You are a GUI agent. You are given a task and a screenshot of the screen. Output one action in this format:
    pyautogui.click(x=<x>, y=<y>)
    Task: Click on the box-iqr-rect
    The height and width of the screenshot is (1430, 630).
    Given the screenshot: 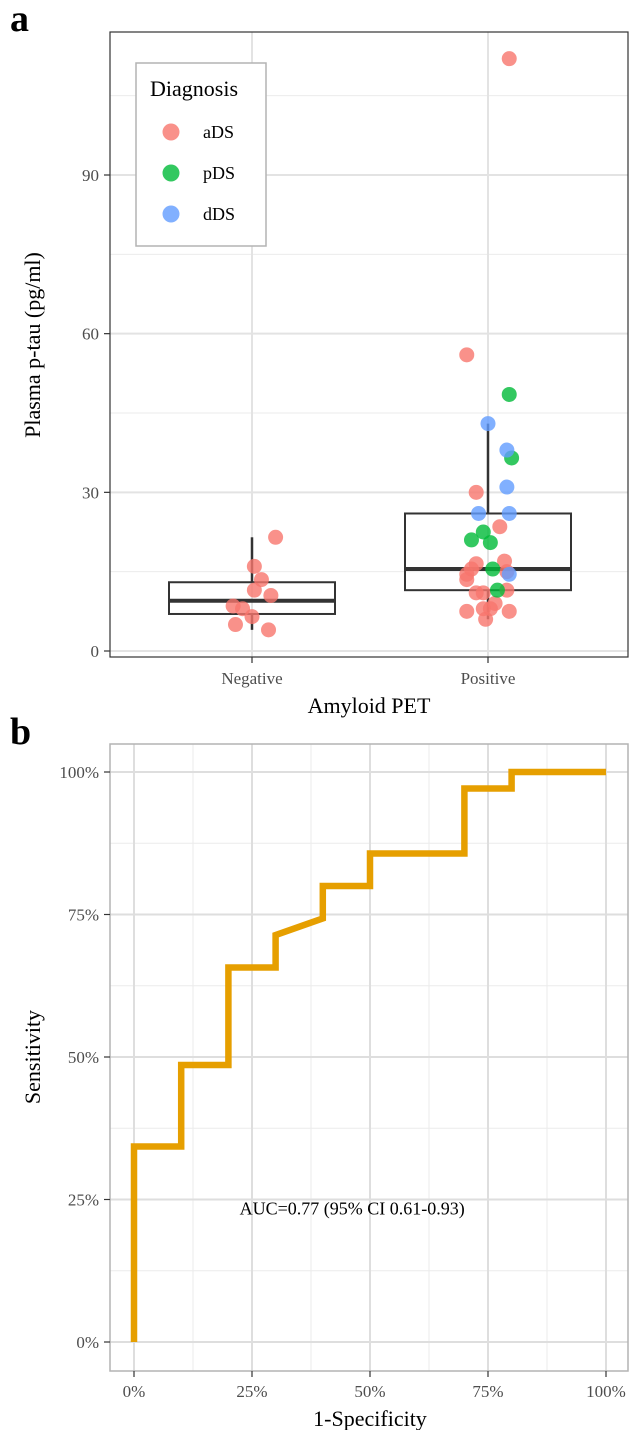 What is the action you would take?
    pyautogui.click(x=488, y=552)
    